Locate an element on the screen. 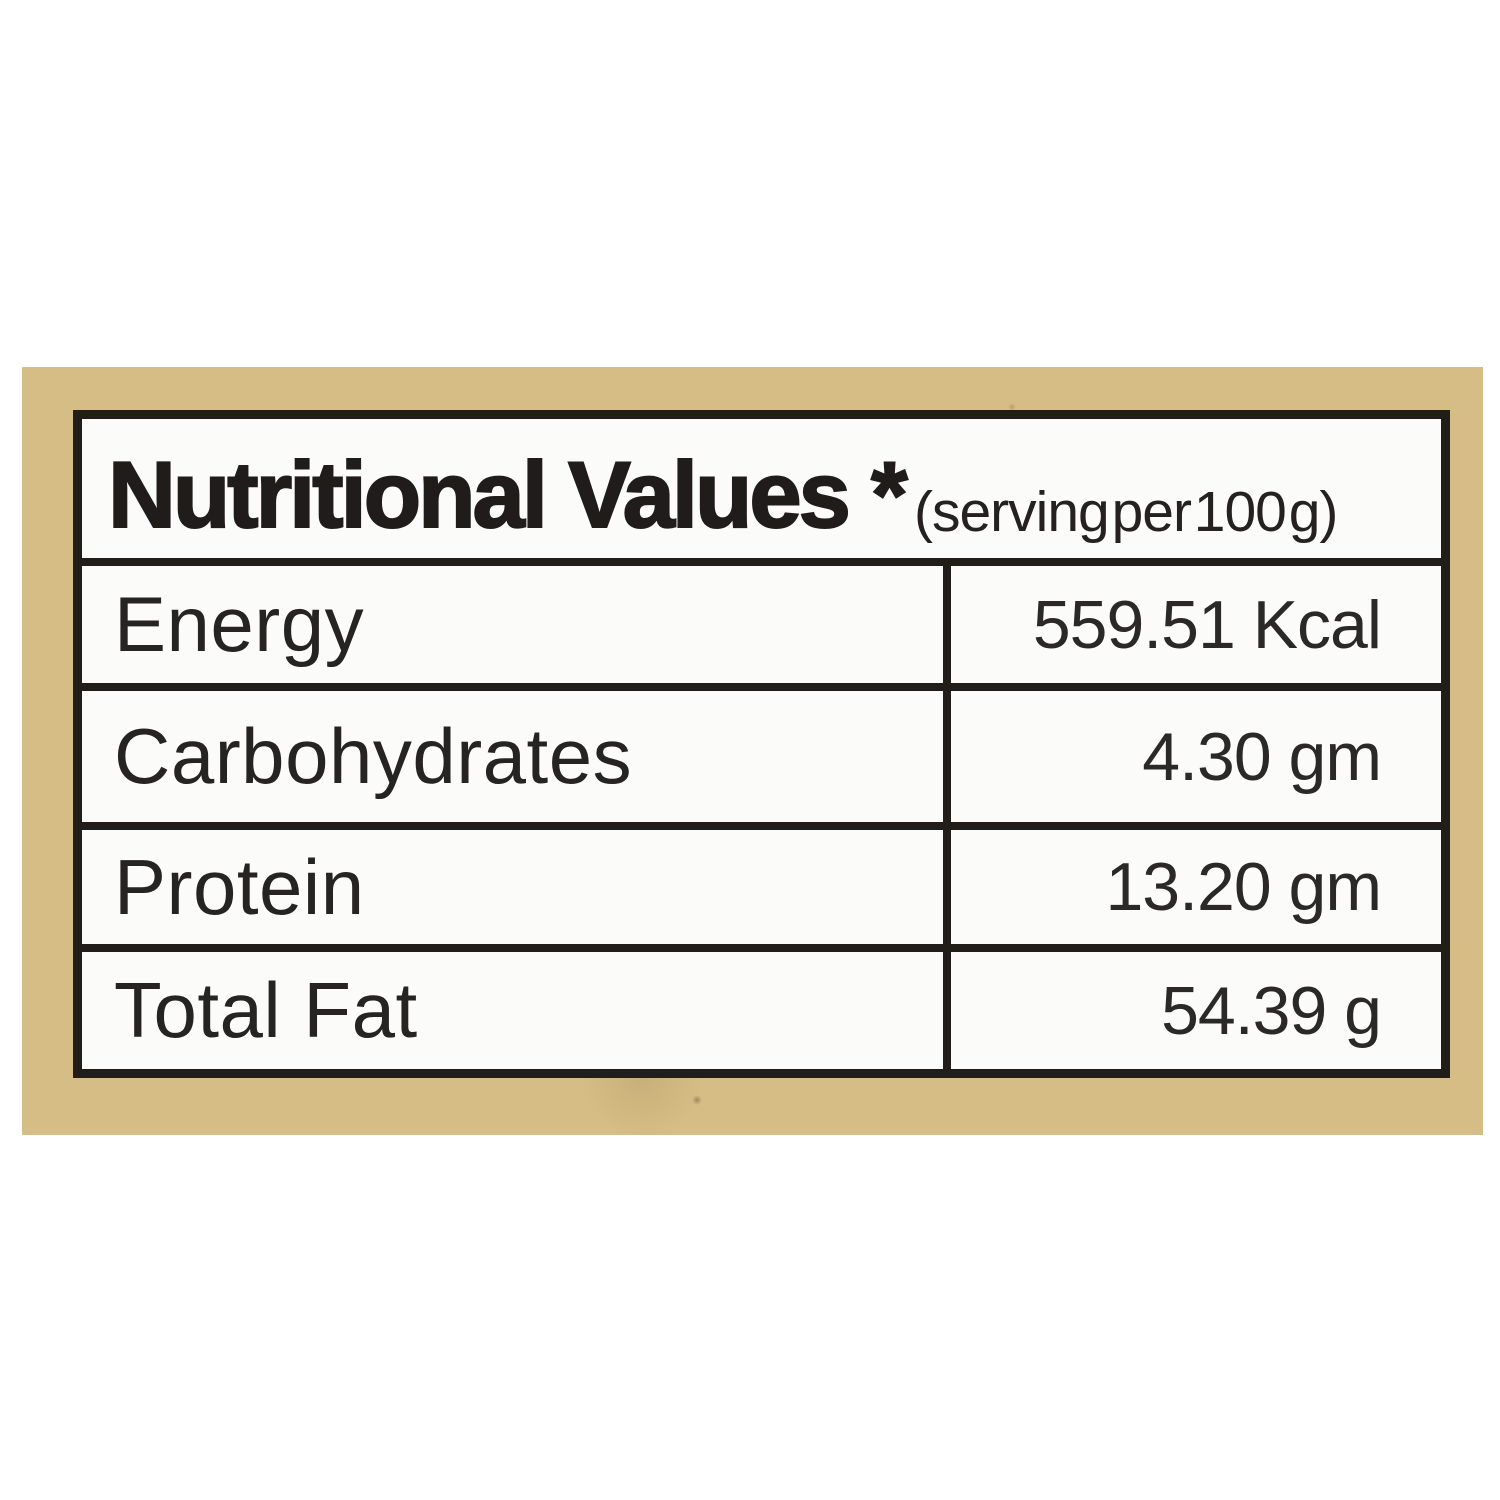  nutrient-name: Carbohydrates is located at coordinates (373, 756).